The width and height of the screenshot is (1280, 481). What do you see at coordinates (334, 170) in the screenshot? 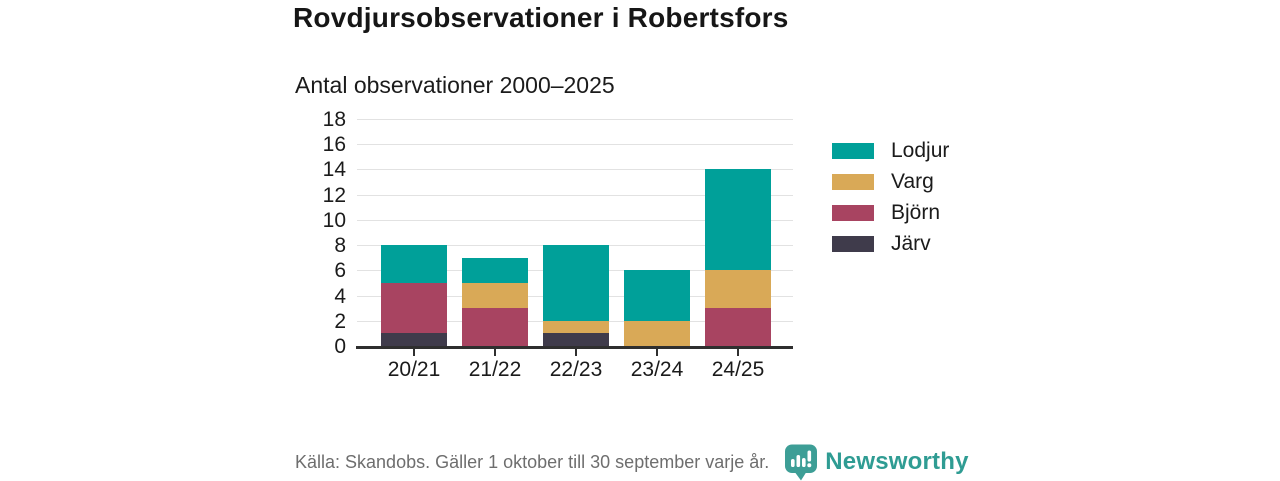
I see `y-tick-label: 14` at bounding box center [334, 170].